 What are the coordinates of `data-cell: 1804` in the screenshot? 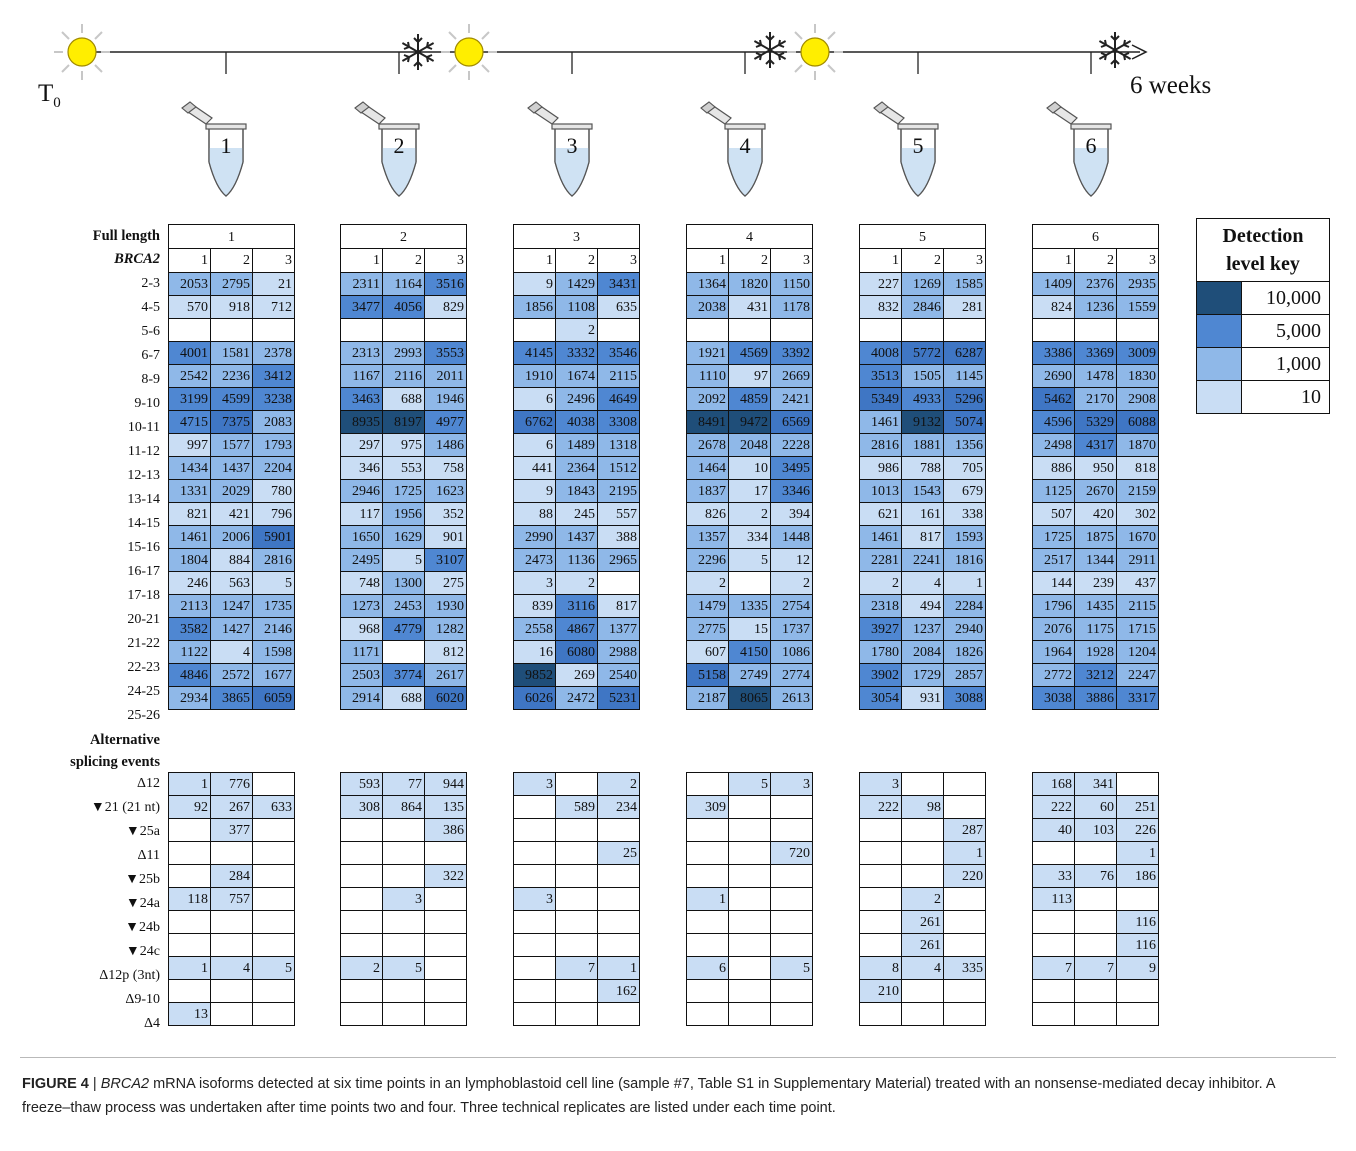 It's located at (189, 560).